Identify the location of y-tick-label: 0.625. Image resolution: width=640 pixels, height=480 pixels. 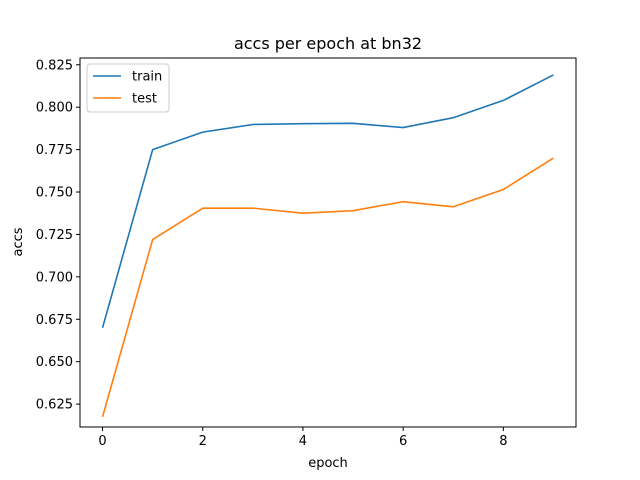
(54, 405).